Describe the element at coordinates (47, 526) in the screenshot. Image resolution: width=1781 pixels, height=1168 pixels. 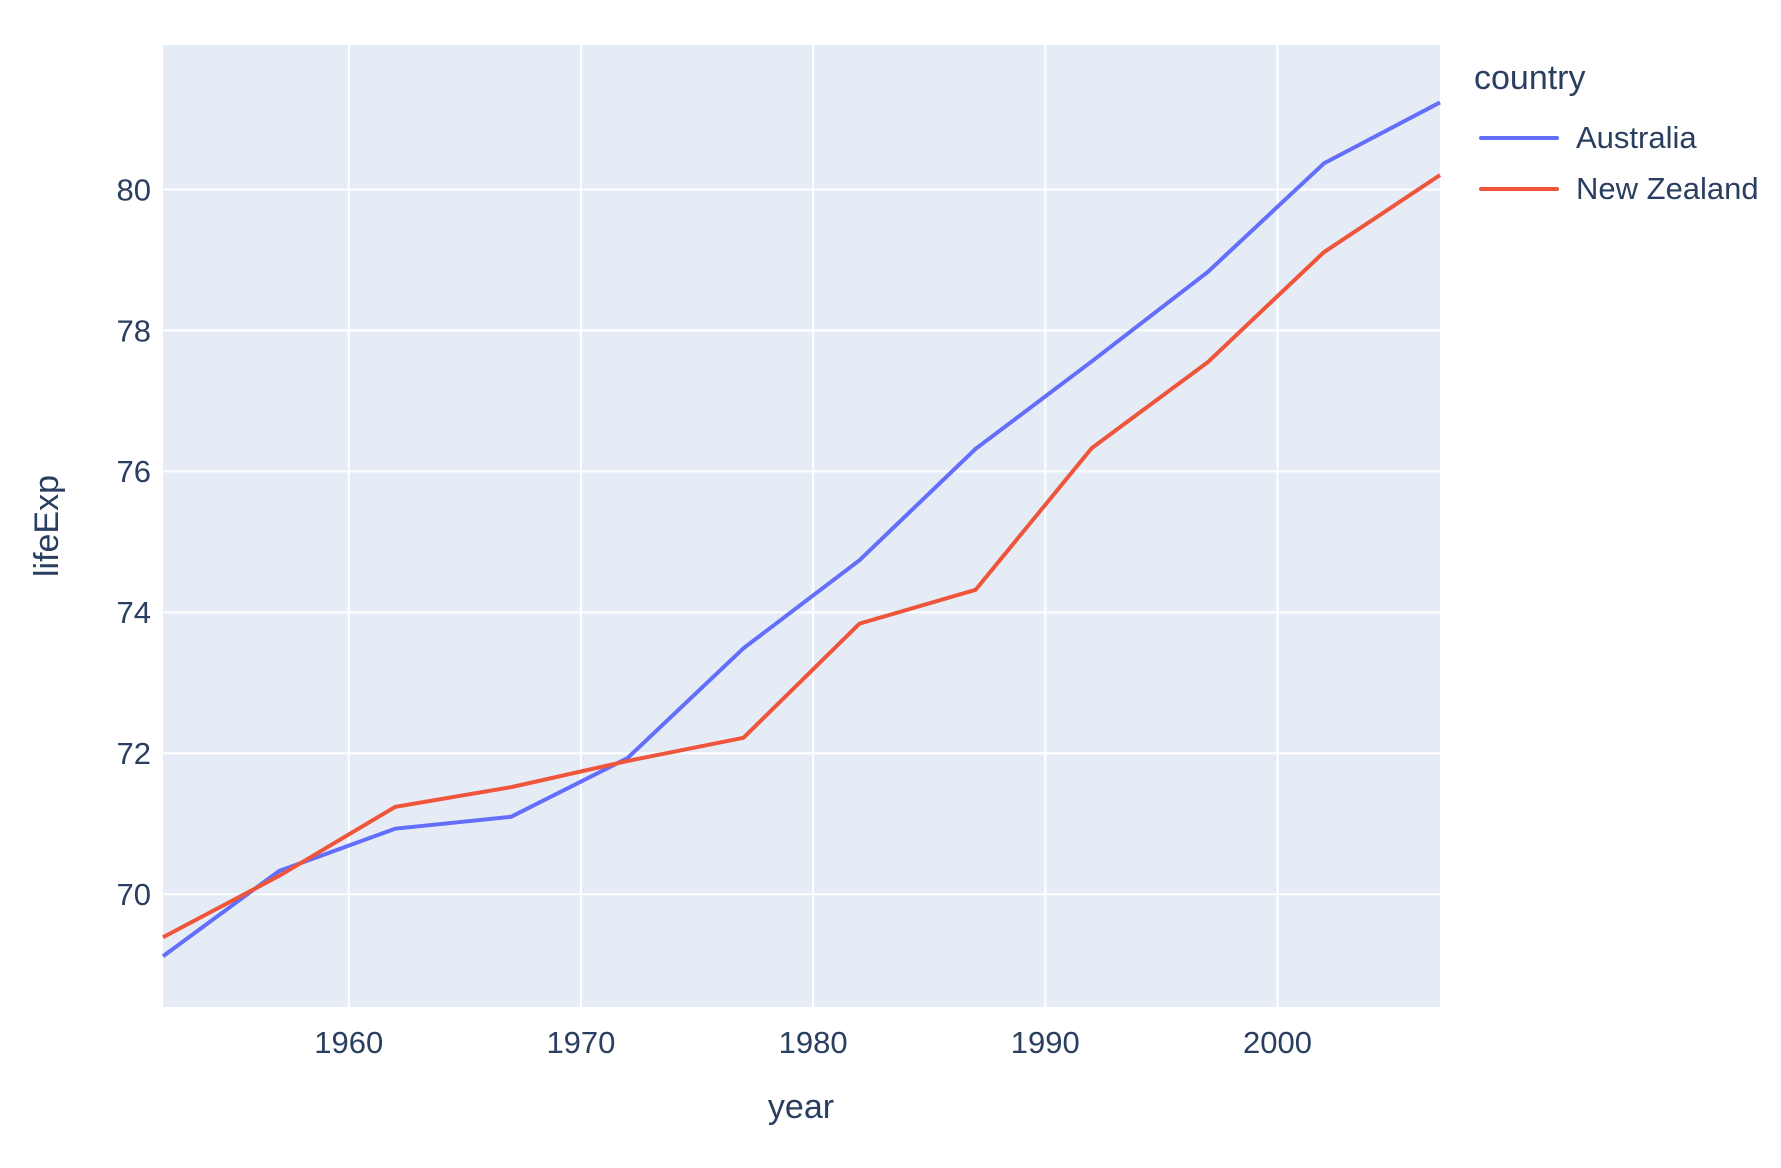
I see `y-axis-title: lifeExp` at that location.